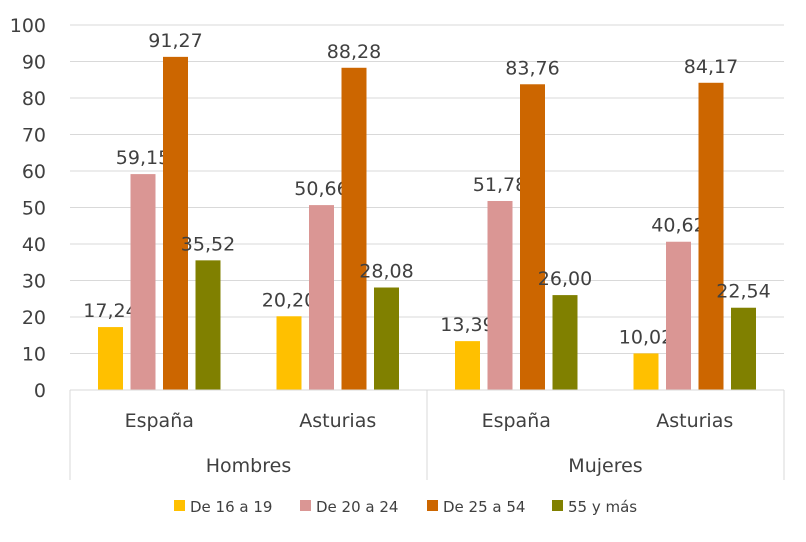 This screenshot has width=806, height=542. Describe the element at coordinates (34, 282) in the screenshot. I see `y-tick-label: 30` at that location.